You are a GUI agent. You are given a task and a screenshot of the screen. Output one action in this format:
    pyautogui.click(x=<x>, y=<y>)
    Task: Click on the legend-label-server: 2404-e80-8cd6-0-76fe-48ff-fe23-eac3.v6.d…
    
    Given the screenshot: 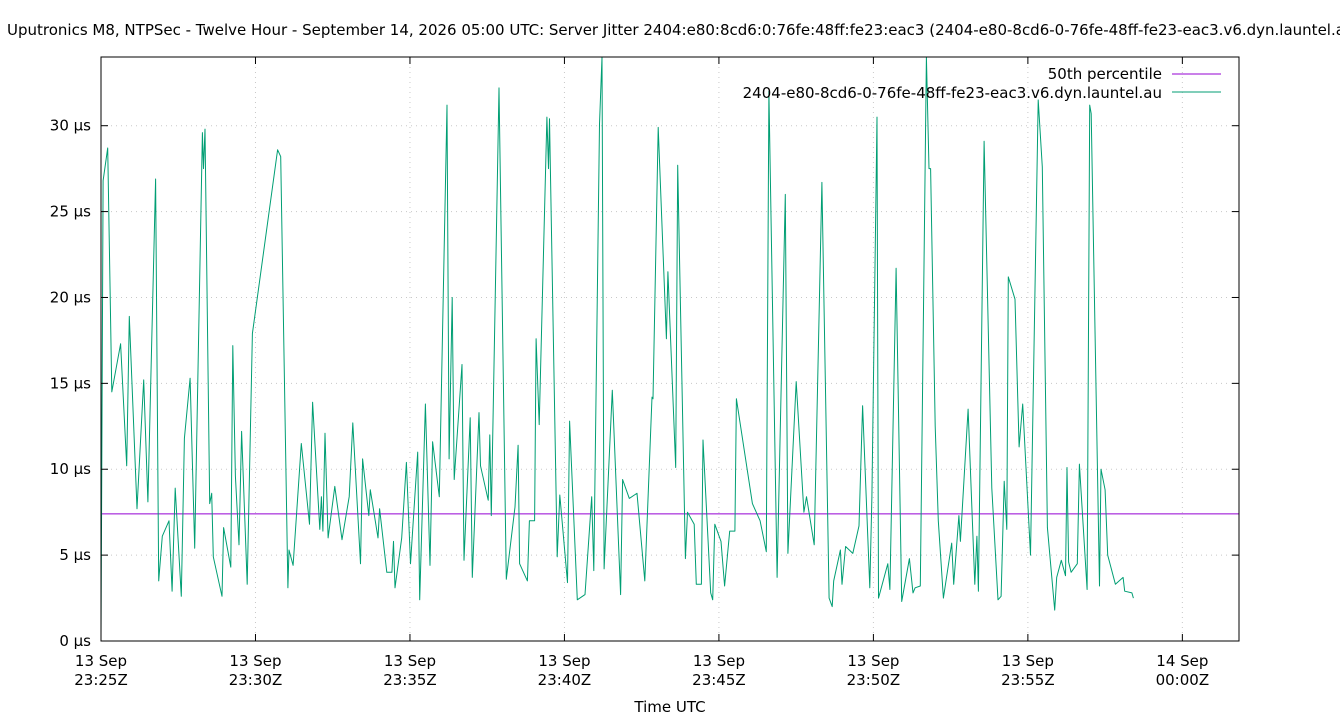 What is the action you would take?
    pyautogui.click(x=952, y=93)
    